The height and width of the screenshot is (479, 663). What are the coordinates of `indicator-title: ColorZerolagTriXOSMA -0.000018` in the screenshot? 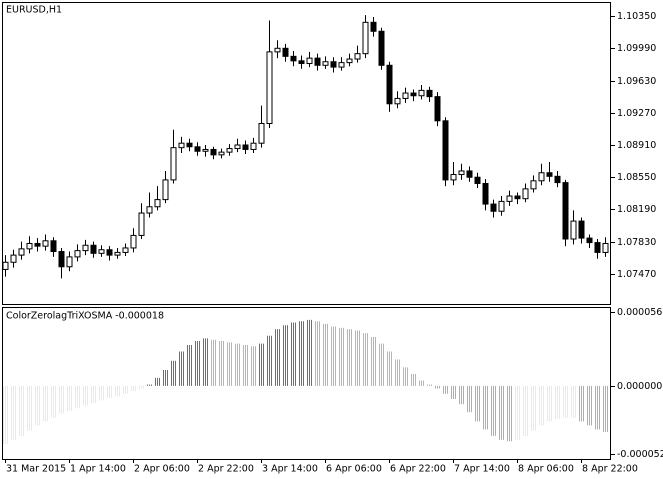 It's located at (85, 316).